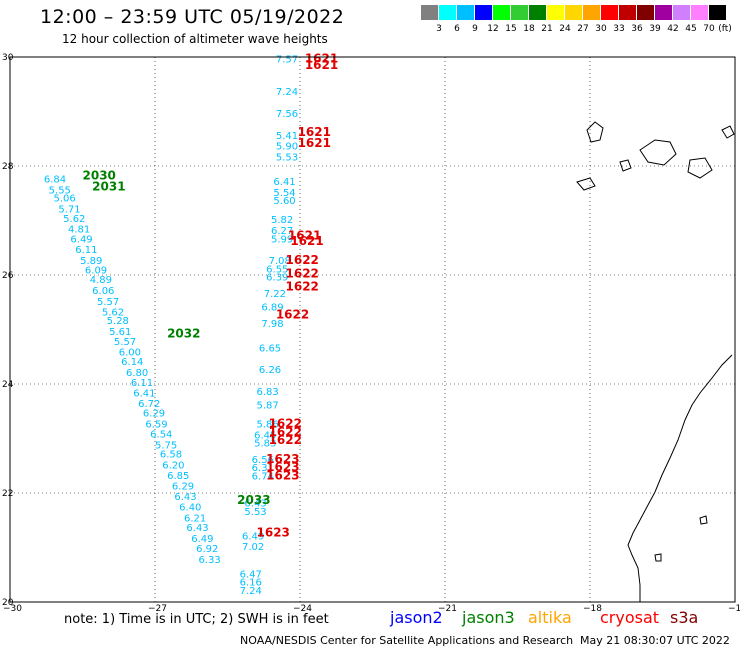 The height and width of the screenshot is (650, 740). I want to click on wave-height-value: 6.49, so click(253, 536).